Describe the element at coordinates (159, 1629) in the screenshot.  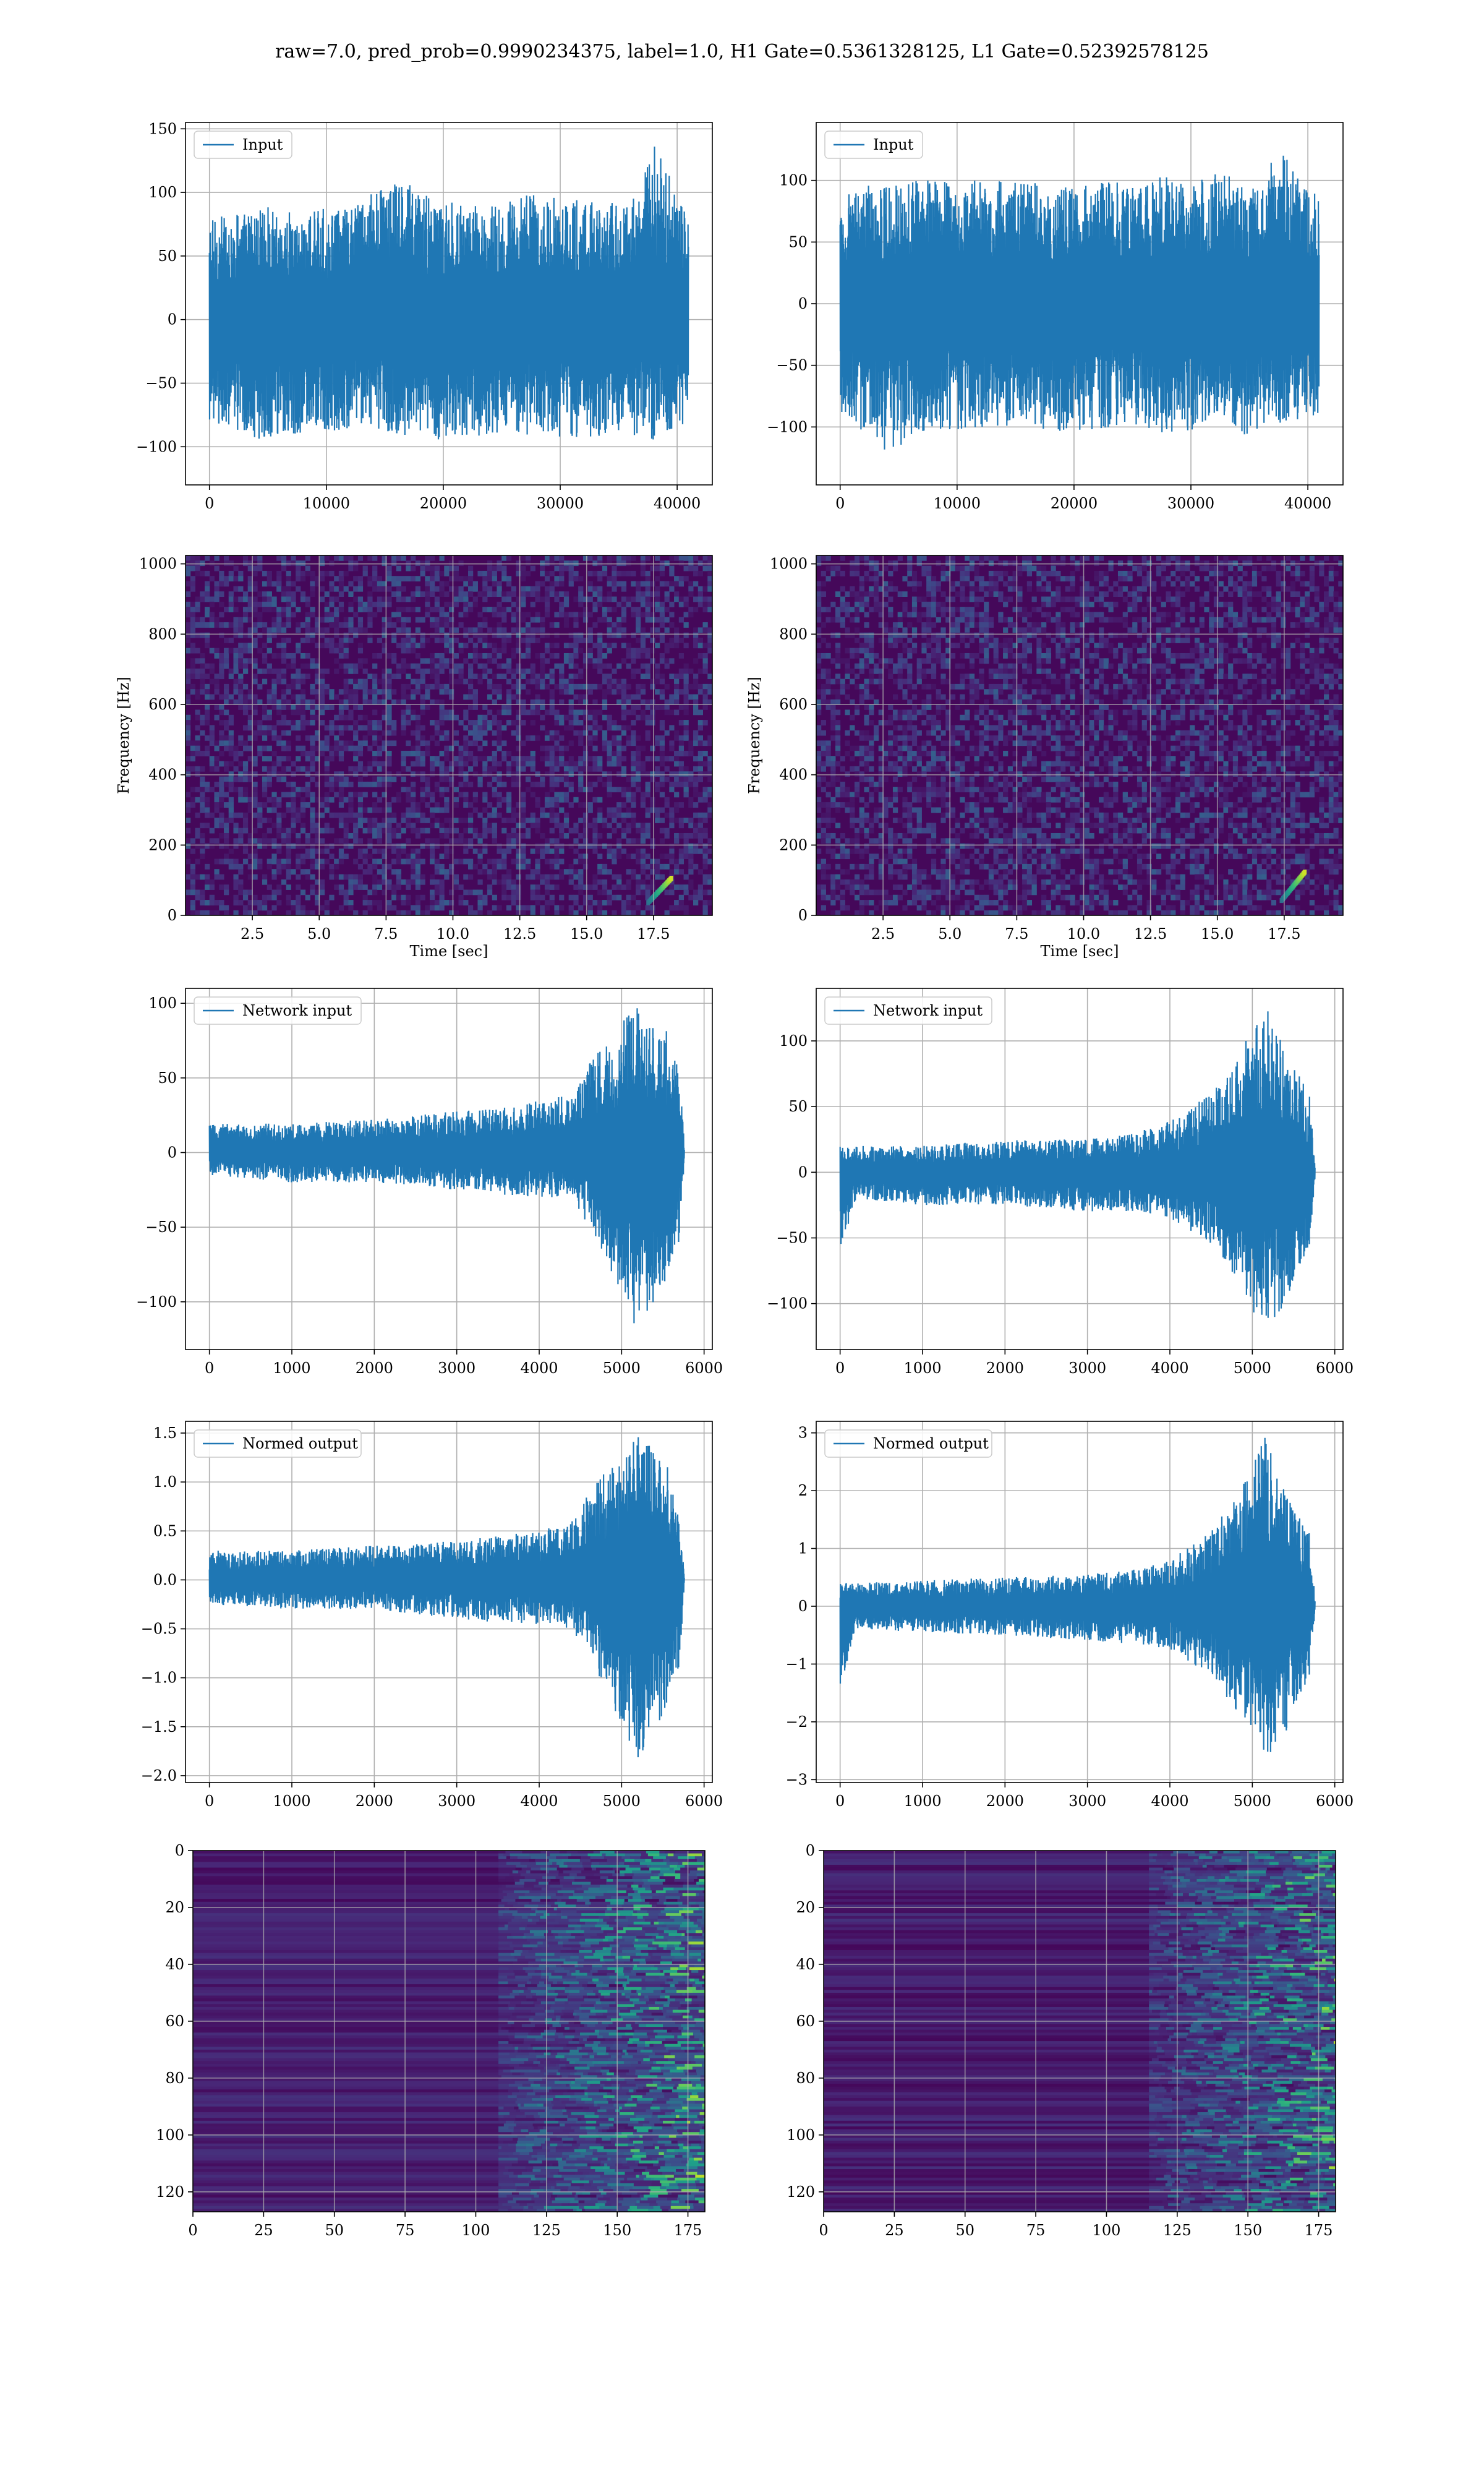
I see `y-tick-label: −0.5` at that location.